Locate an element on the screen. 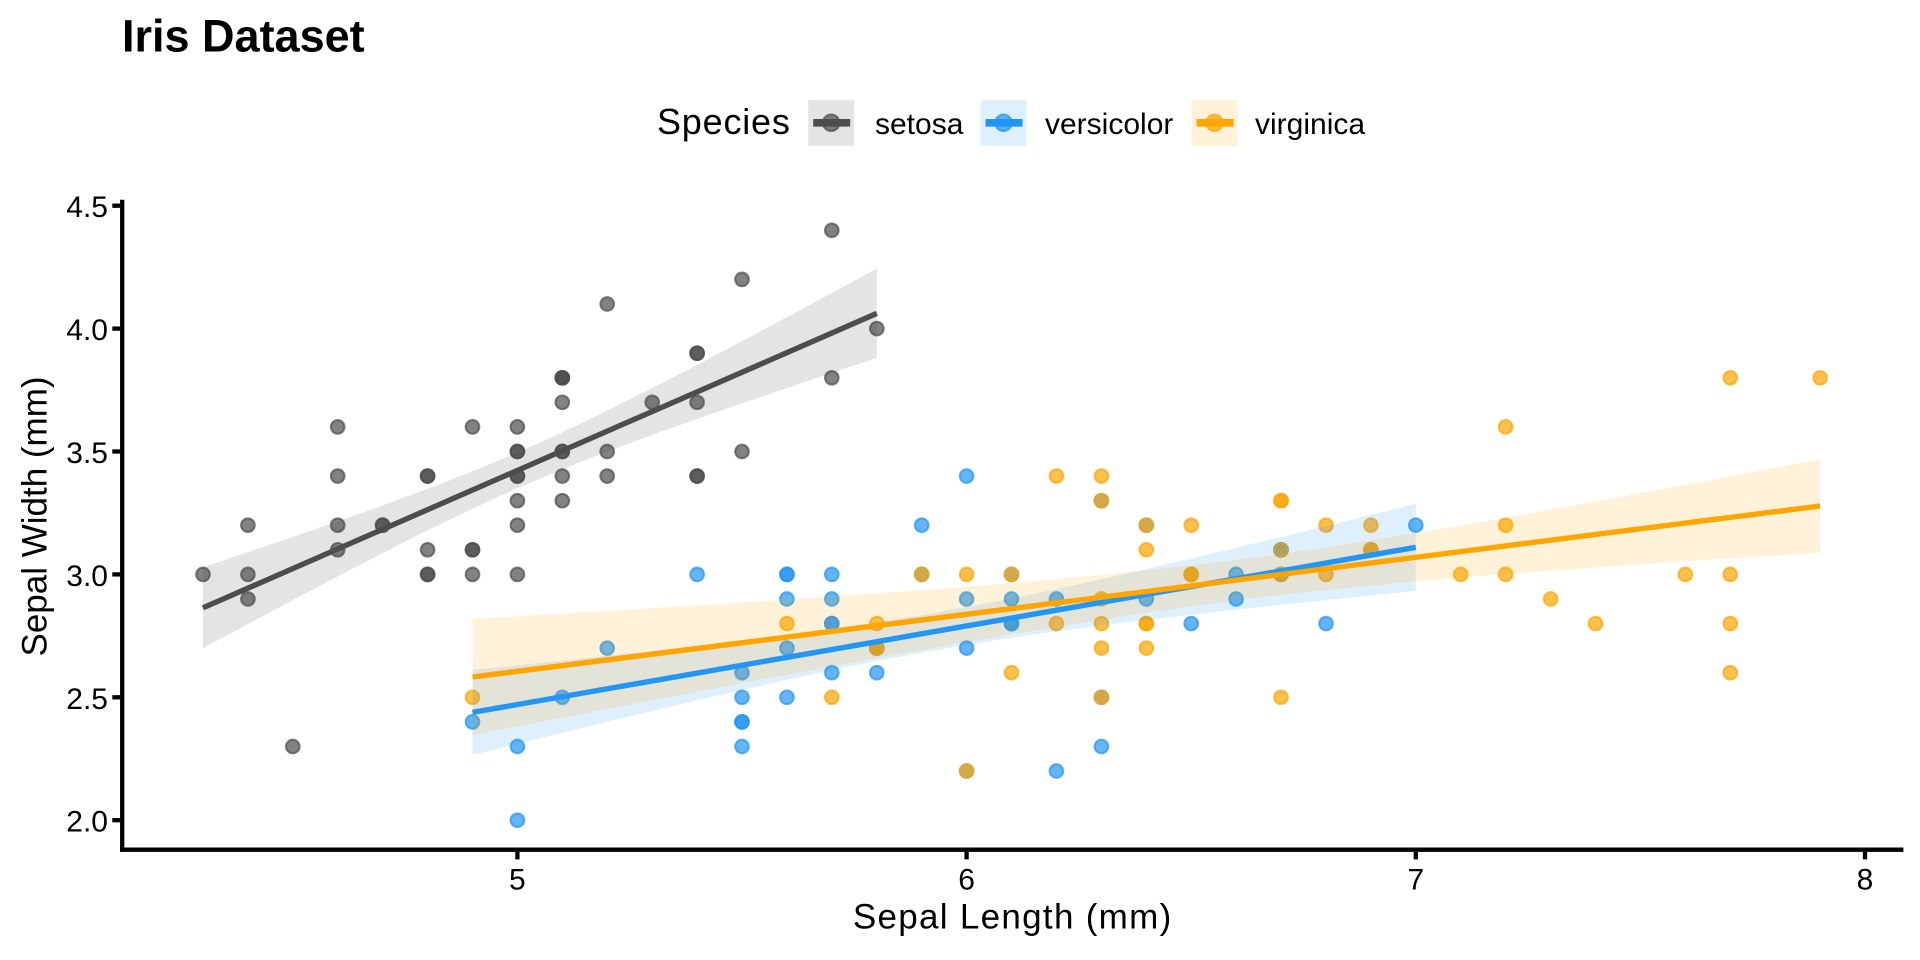 The height and width of the screenshot is (960, 1920). svg-text: 4.0 is located at coordinates (87, 330).